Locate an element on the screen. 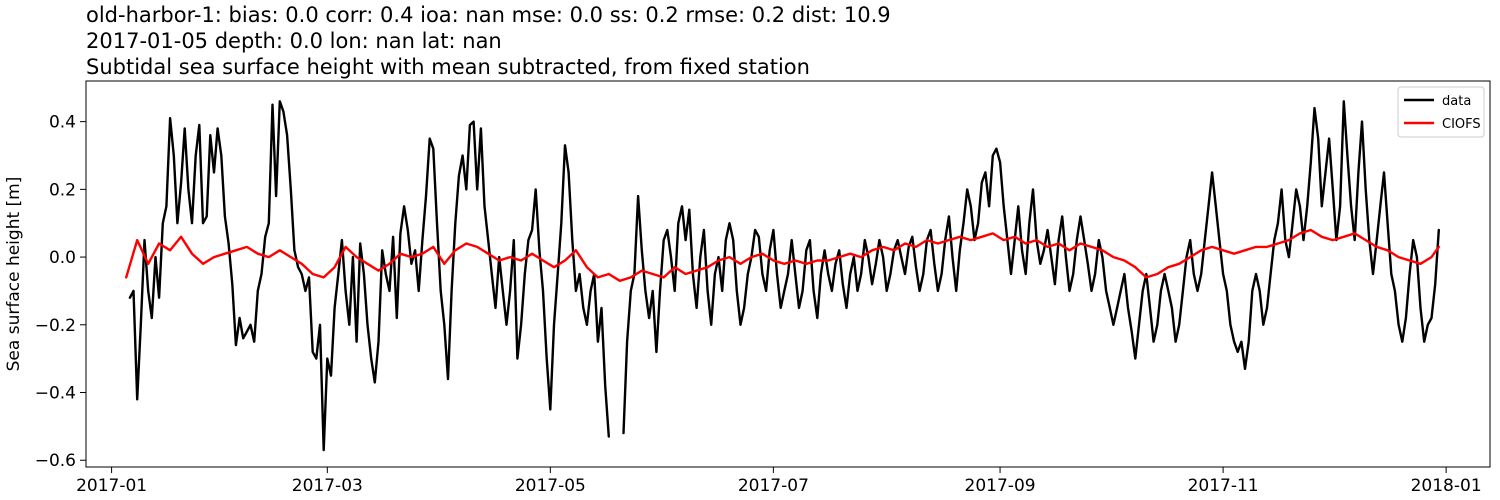 This screenshot has height=500, width=1500. y-tick-label: −0.6 is located at coordinates (55, 461).